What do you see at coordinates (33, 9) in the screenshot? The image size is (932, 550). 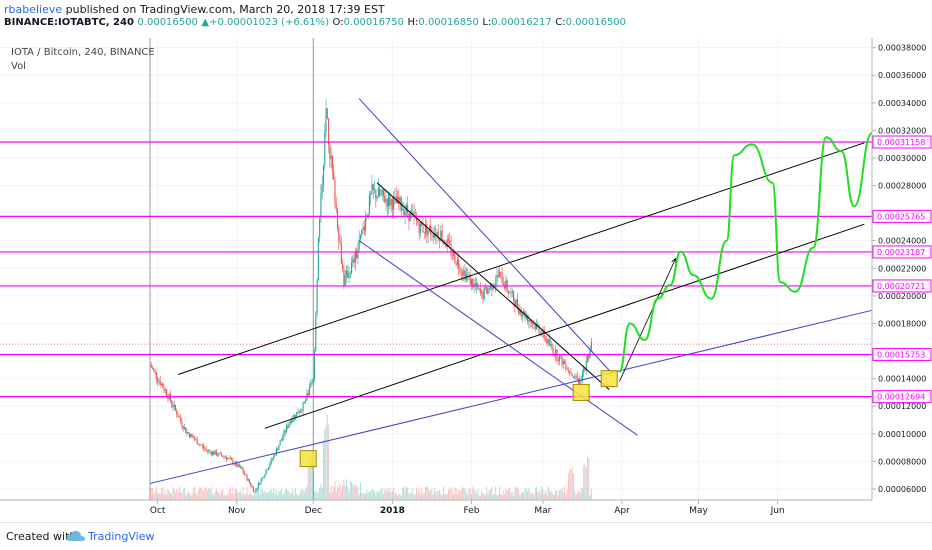 I see `author-link: rbabelieve` at bounding box center [33, 9].